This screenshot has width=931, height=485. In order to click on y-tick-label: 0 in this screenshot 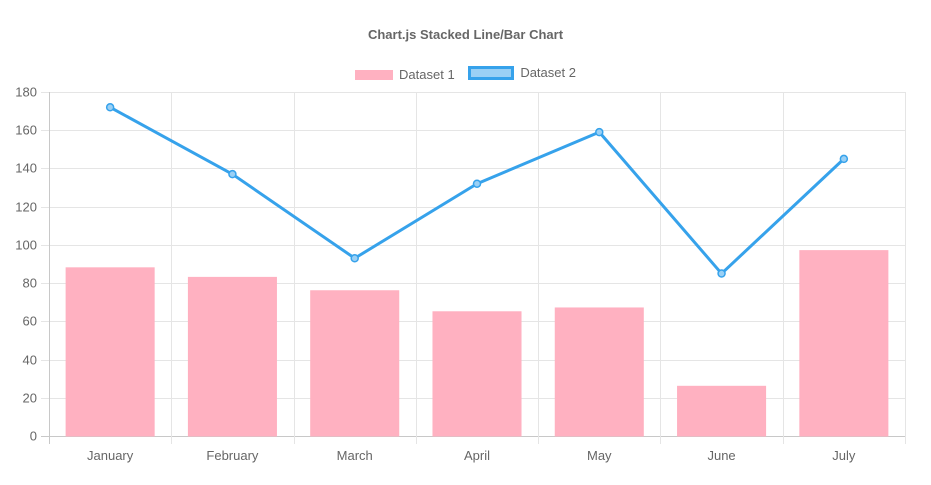, I will do `click(33, 436)`.